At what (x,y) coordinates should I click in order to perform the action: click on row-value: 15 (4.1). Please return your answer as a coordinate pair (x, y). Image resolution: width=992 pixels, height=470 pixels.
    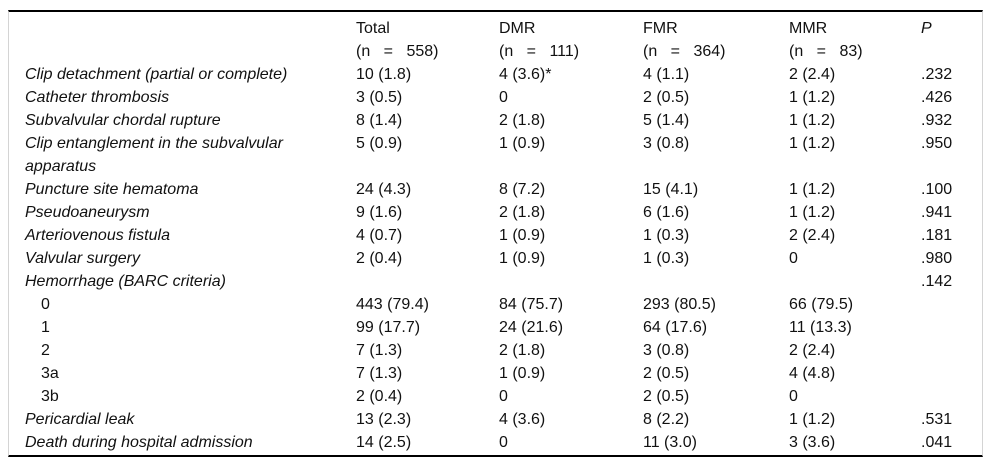
    Looking at the image, I should click on (671, 189).